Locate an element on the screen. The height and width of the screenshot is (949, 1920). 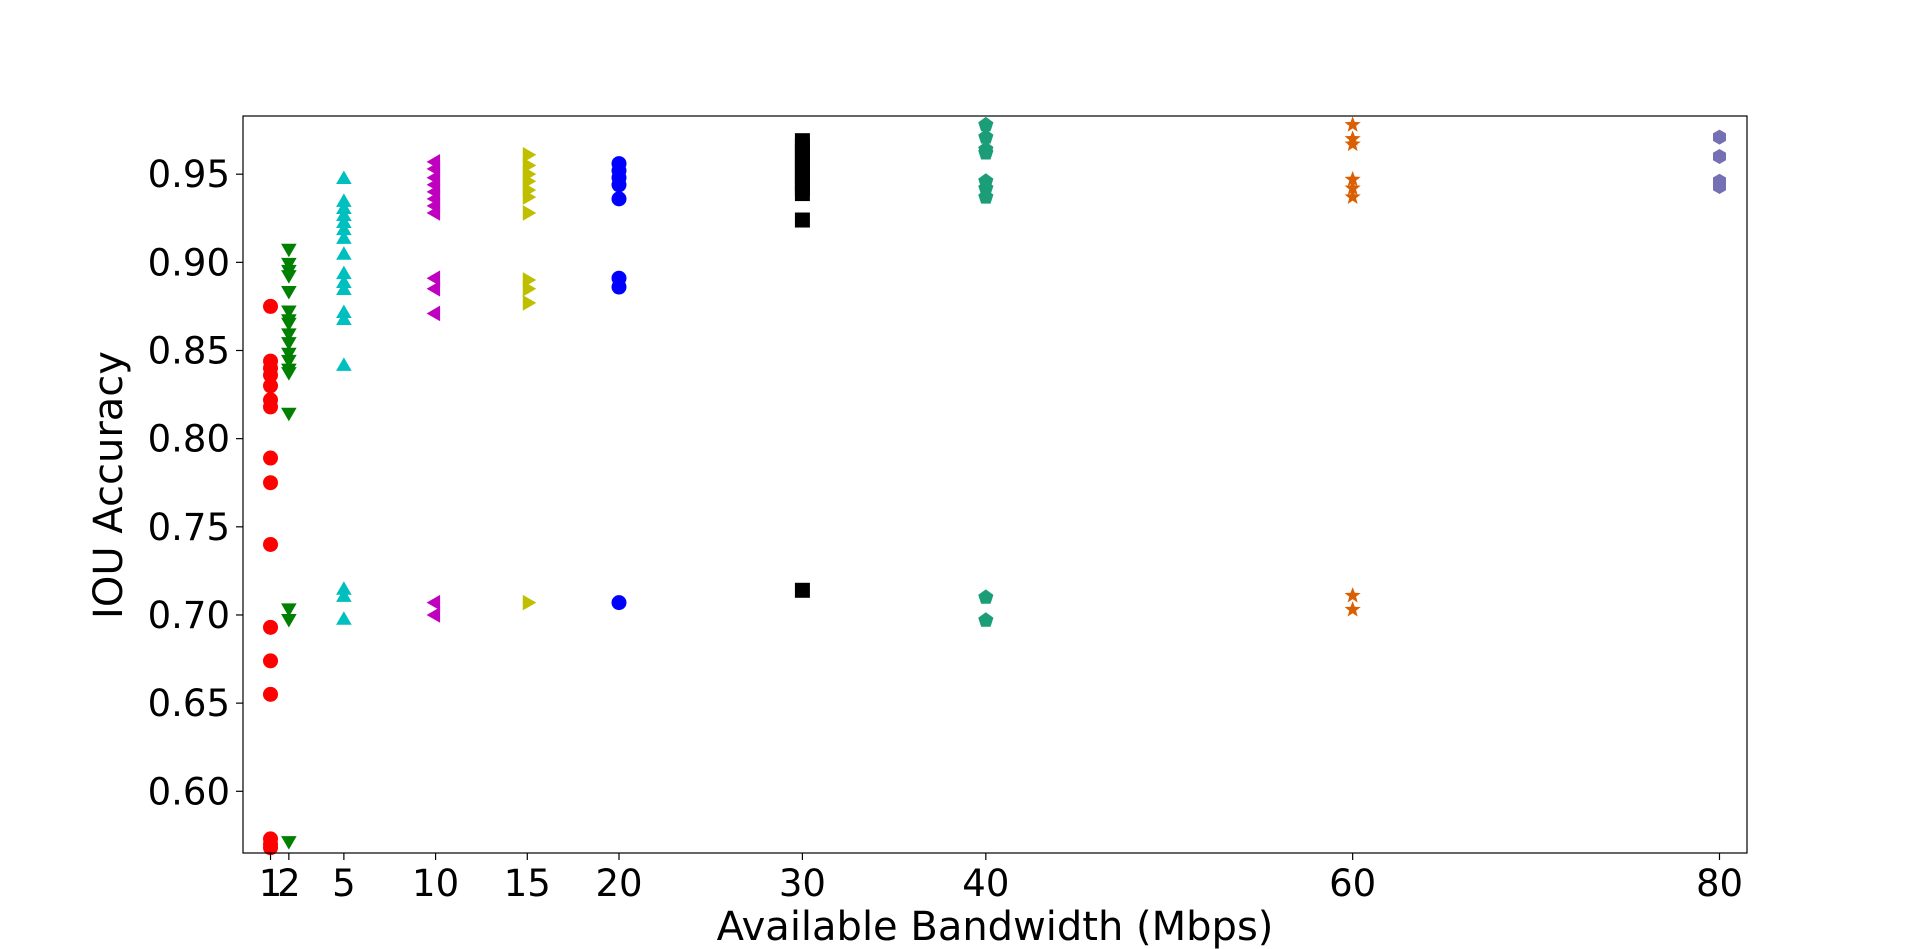
series-40-mbps is located at coordinates (986, 371).